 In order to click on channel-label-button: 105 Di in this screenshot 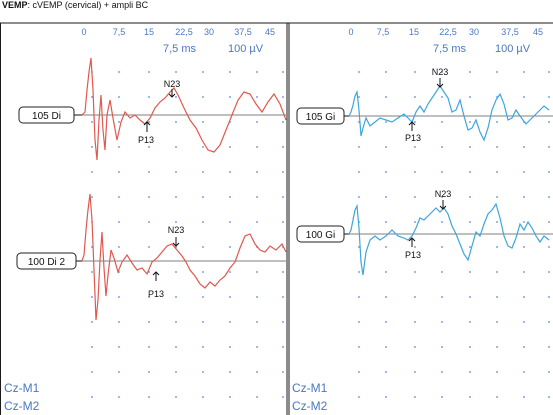, I will do `click(46, 115)`.